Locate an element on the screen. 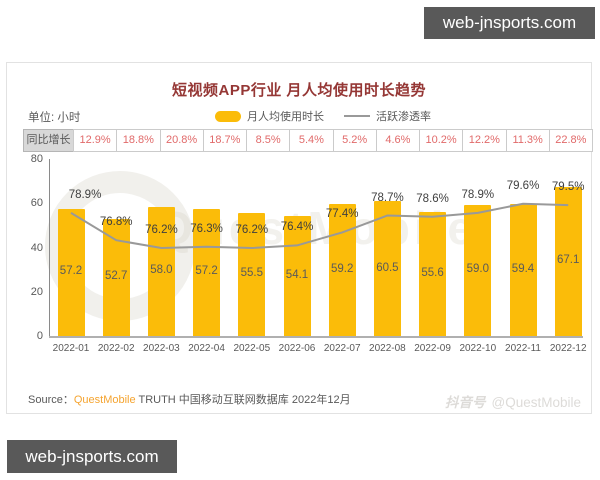 Image resolution: width=600 pixels, height=480 pixels. legend-line-label: 活跃渗透率 is located at coordinates (403, 117).